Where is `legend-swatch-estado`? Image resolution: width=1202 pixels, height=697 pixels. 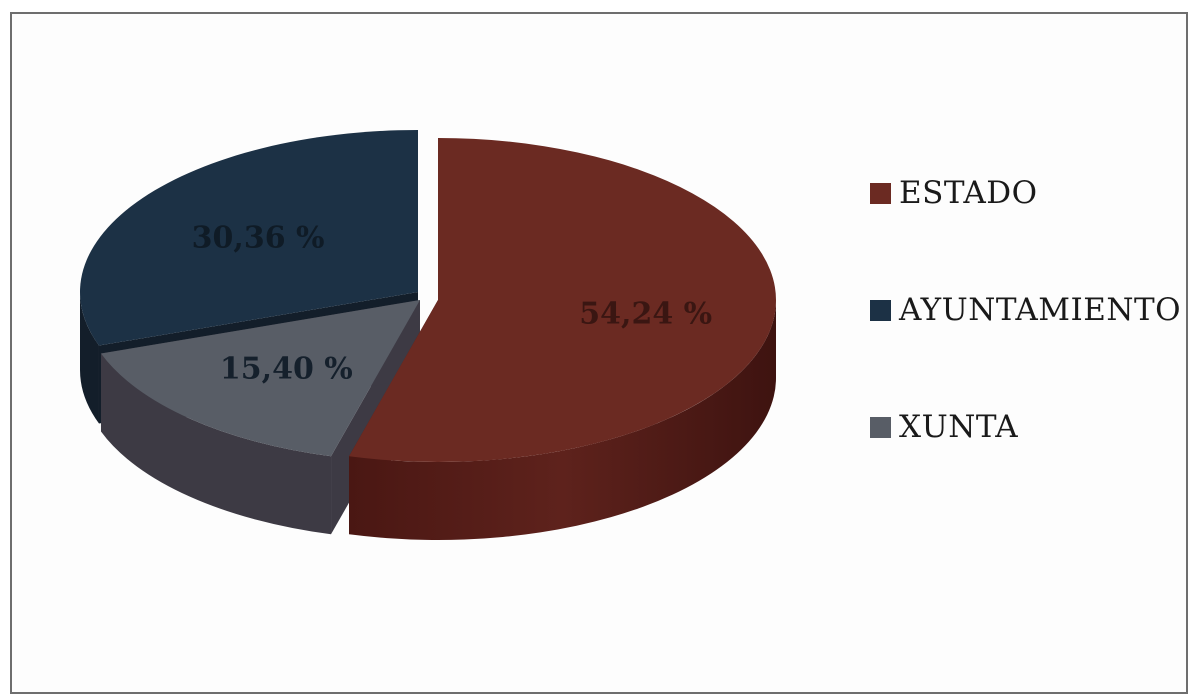
legend-swatch-estado is located at coordinates (880, 193).